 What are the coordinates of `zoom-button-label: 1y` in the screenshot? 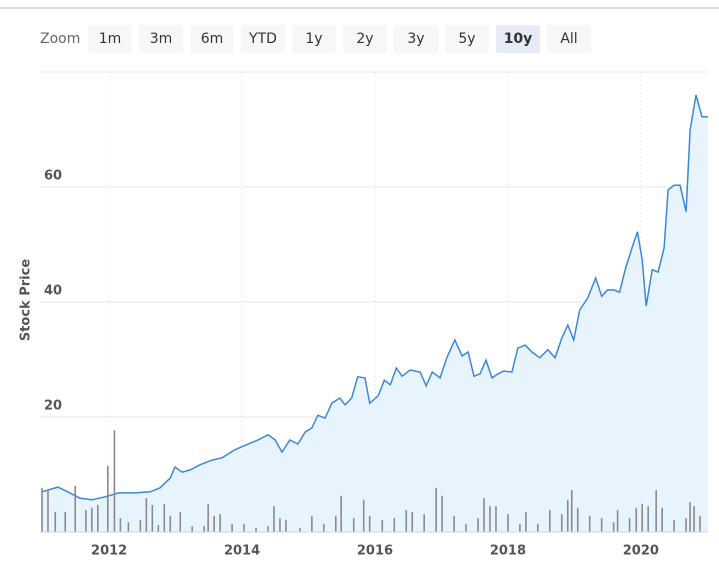 It's located at (313, 39).